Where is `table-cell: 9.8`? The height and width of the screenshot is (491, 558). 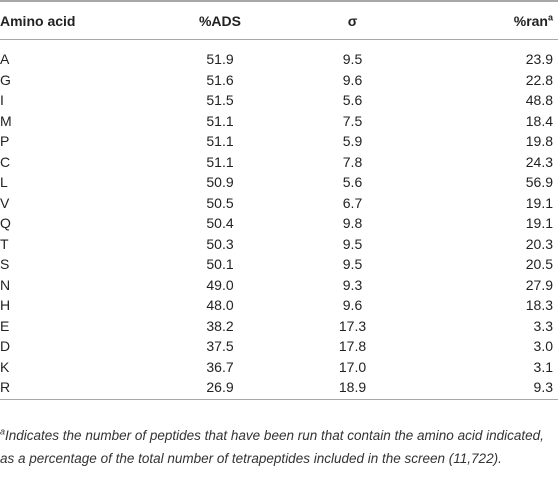
table-cell: 9.8 is located at coordinates (352, 223).